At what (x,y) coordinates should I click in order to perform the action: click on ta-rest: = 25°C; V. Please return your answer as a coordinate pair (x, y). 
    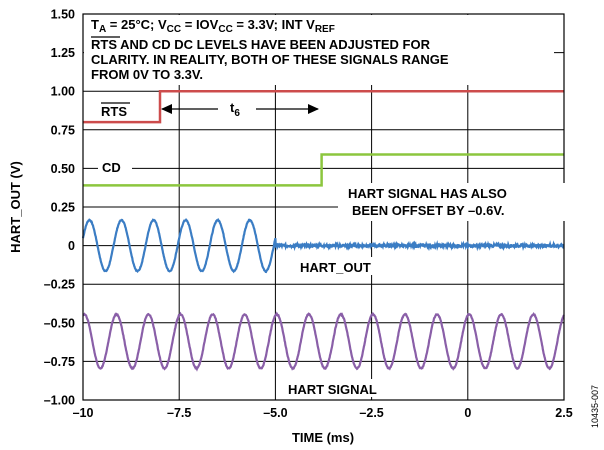
    Looking at the image, I should click on (136, 24).